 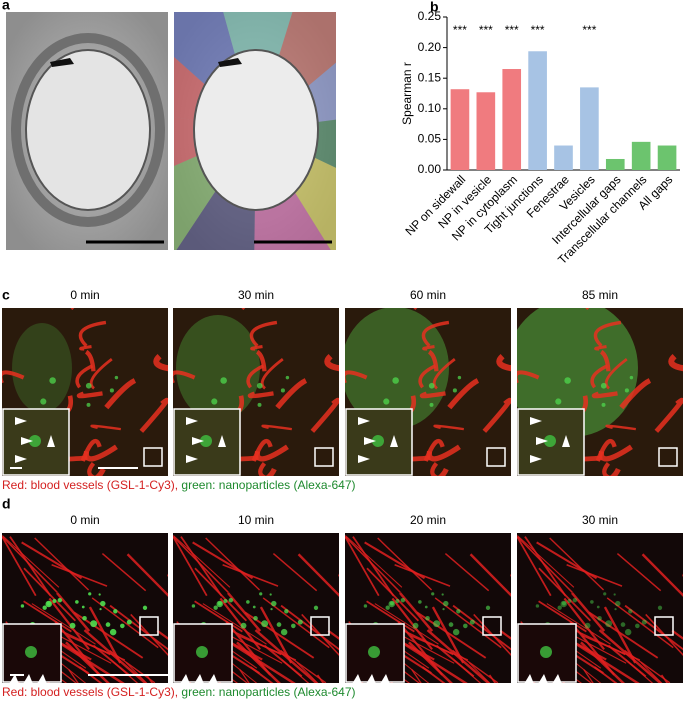 What do you see at coordinates (430, 77) in the screenshot?
I see `y-tick-label: 0.15` at bounding box center [430, 77].